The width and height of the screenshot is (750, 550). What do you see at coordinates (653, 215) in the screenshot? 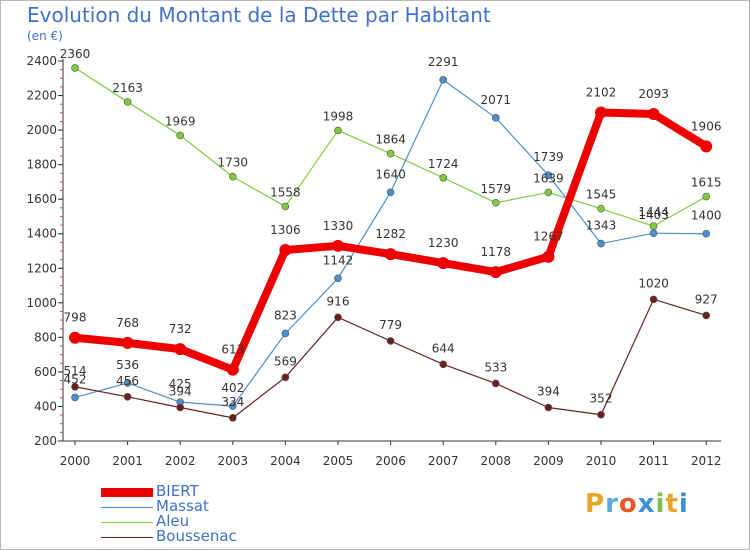
I see `data-label-massat: 1403` at bounding box center [653, 215].